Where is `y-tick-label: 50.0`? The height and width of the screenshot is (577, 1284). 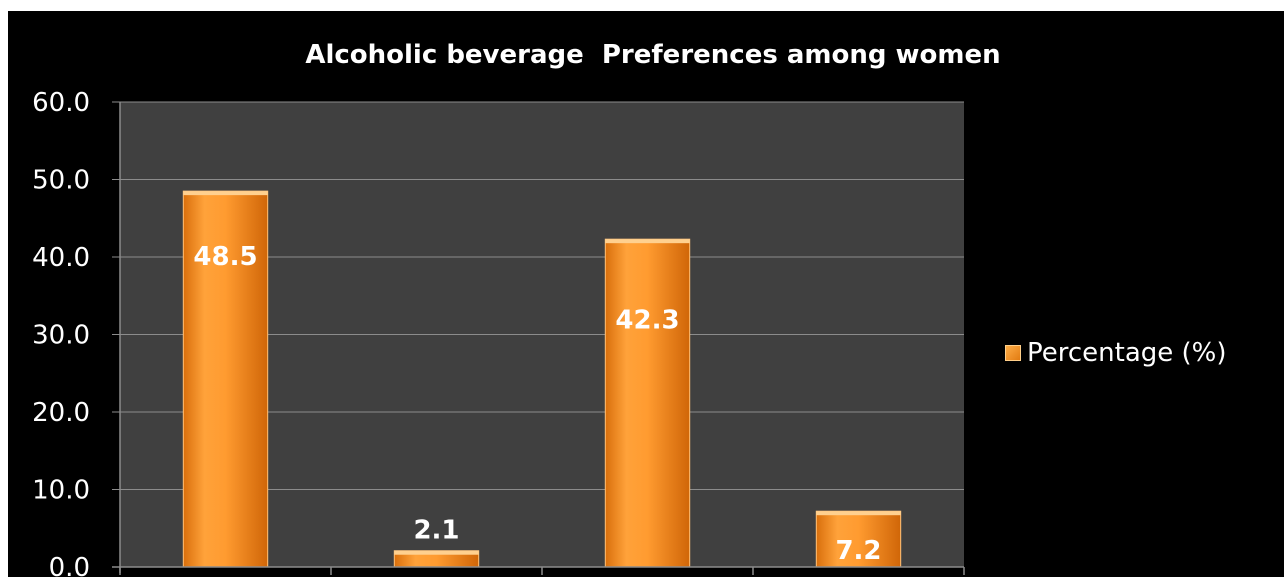 y-tick-label: 50.0 is located at coordinates (61, 181).